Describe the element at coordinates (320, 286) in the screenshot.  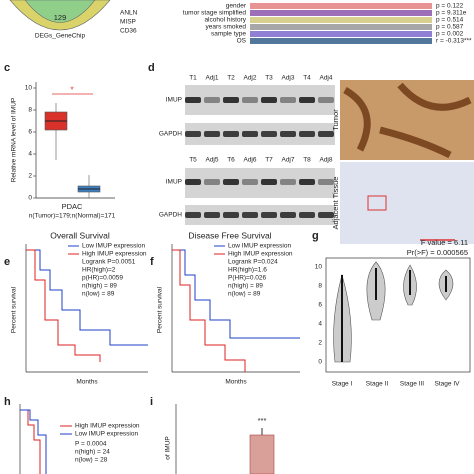
I see `y-tick-label: 8` at that location.